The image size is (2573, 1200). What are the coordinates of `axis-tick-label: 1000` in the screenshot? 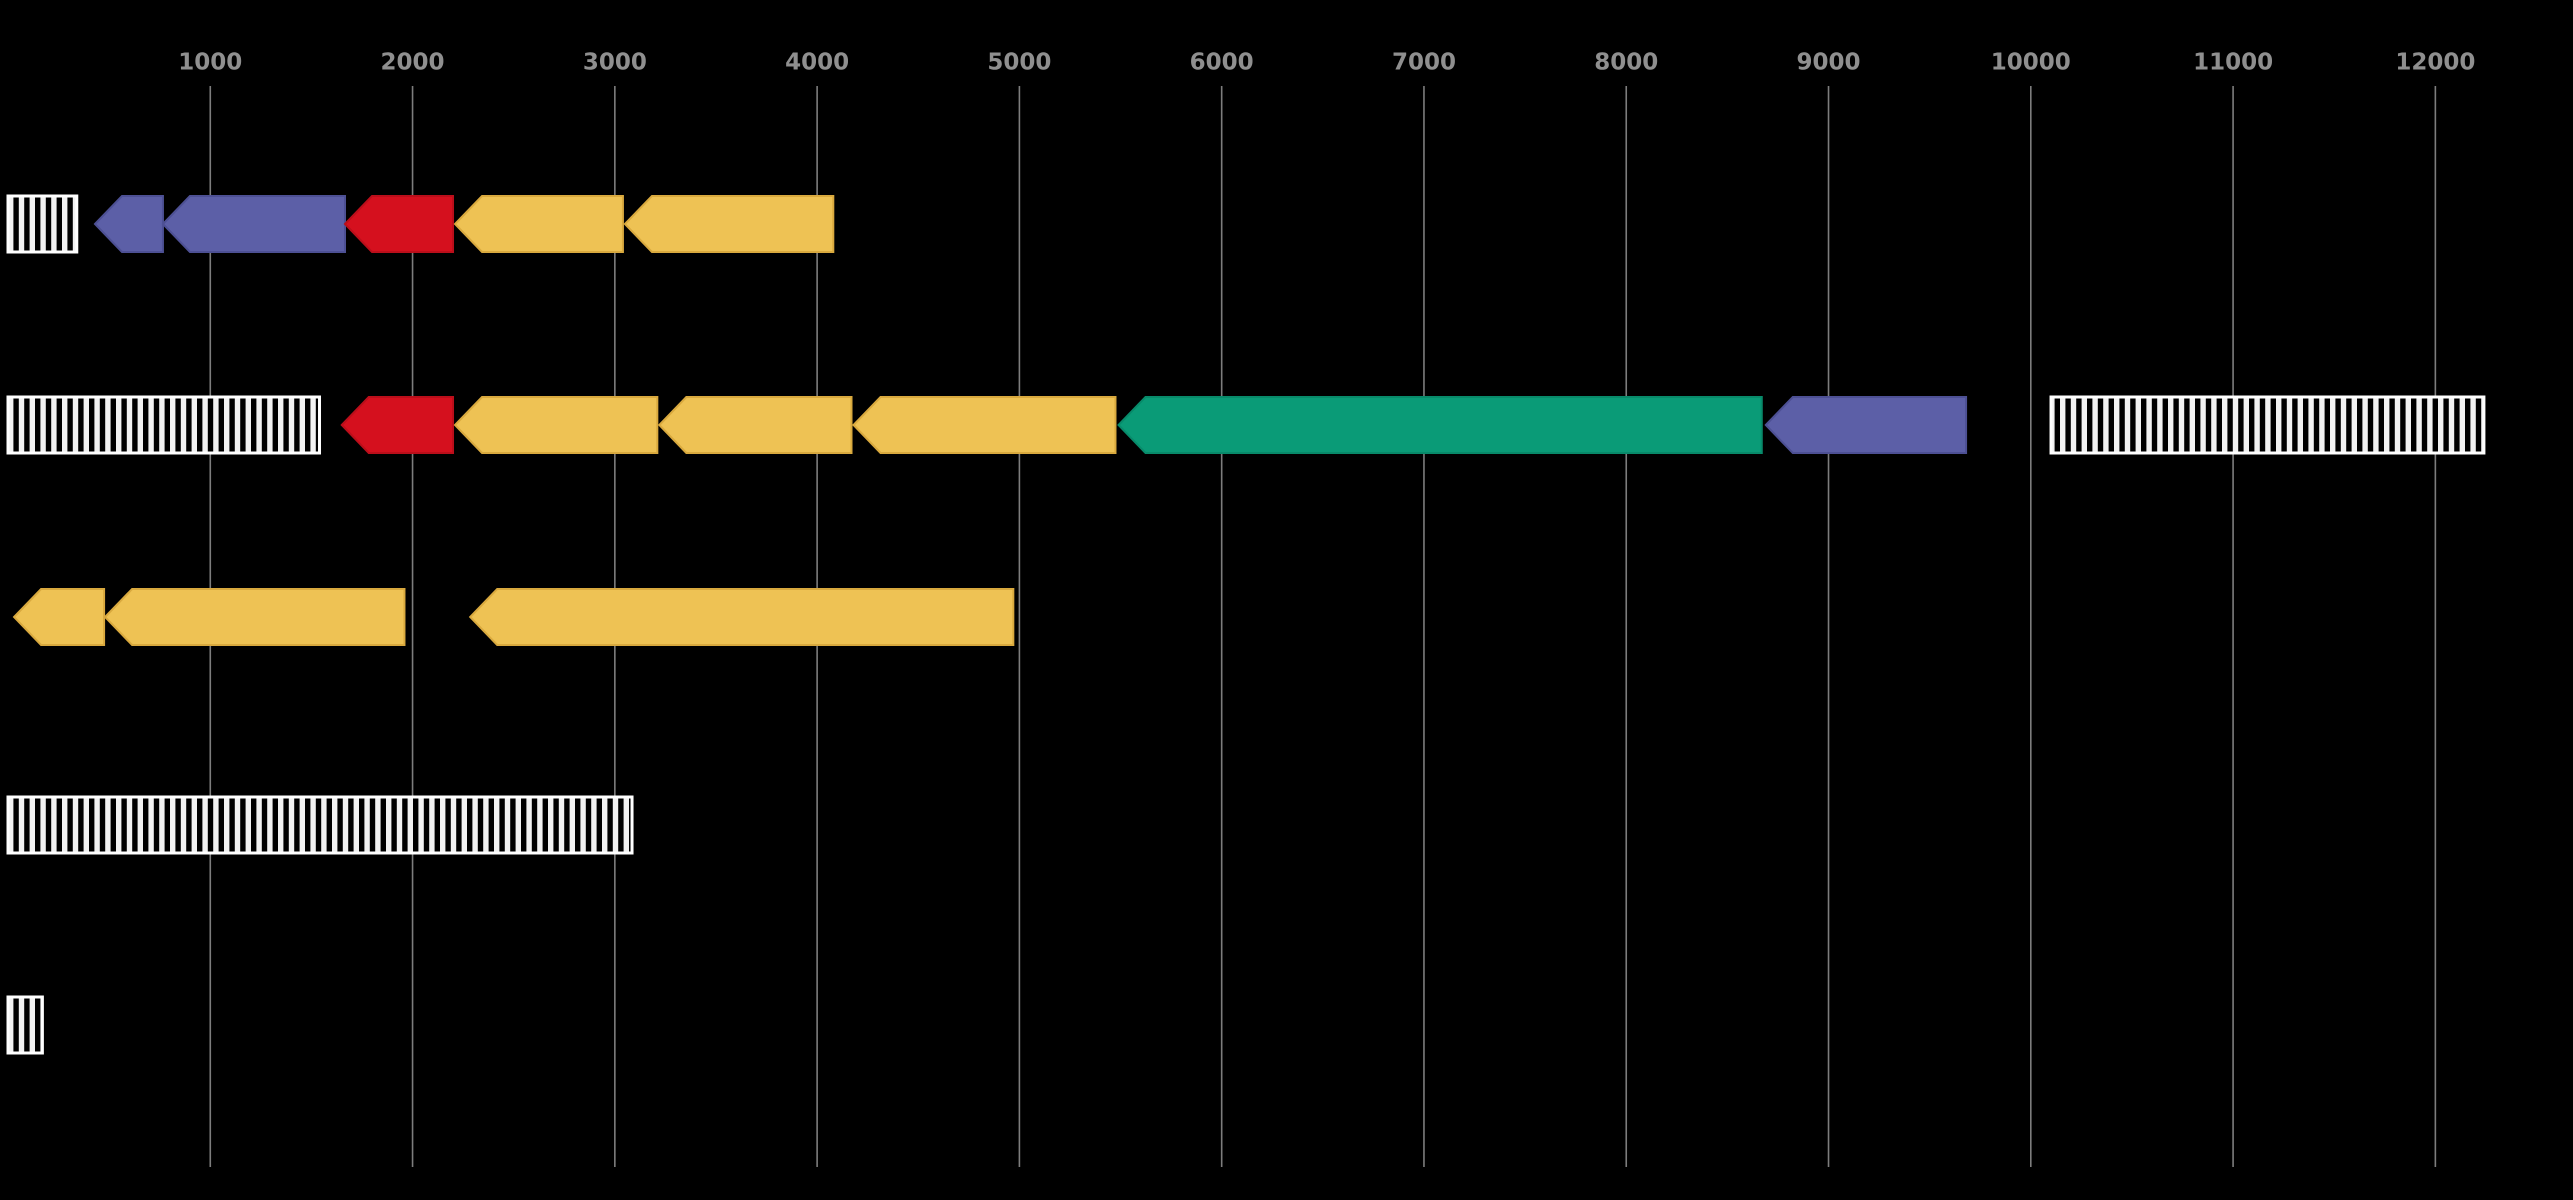 It's located at (210, 63).